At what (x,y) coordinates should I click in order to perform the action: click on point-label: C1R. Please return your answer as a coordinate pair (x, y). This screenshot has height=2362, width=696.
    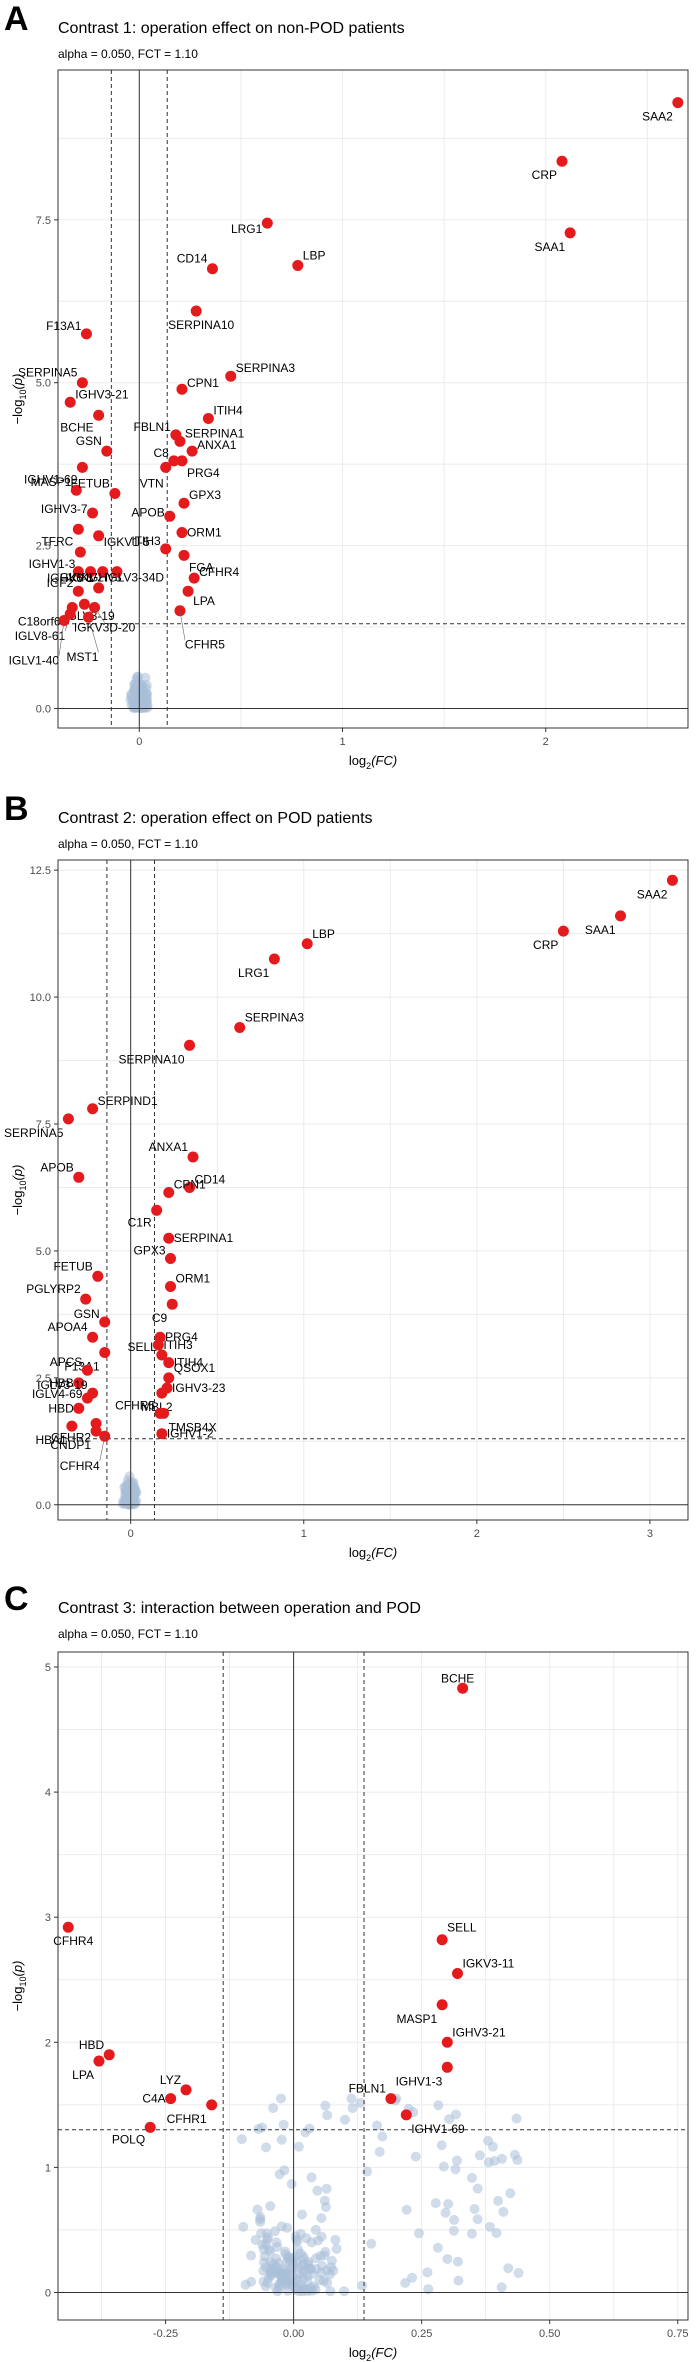
    Looking at the image, I should click on (140, 1222).